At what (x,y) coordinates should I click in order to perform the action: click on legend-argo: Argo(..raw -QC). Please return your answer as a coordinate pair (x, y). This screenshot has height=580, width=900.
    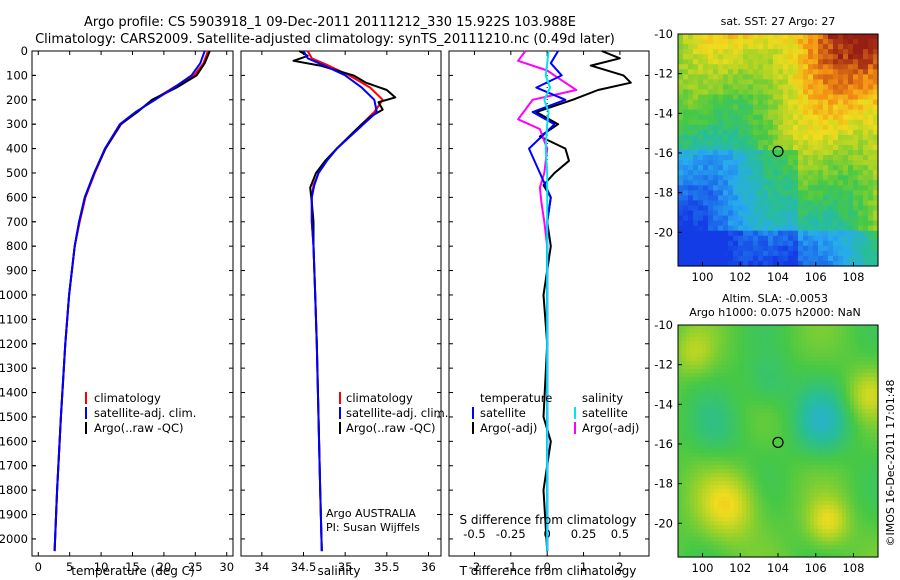
    Looking at the image, I should click on (139, 428).